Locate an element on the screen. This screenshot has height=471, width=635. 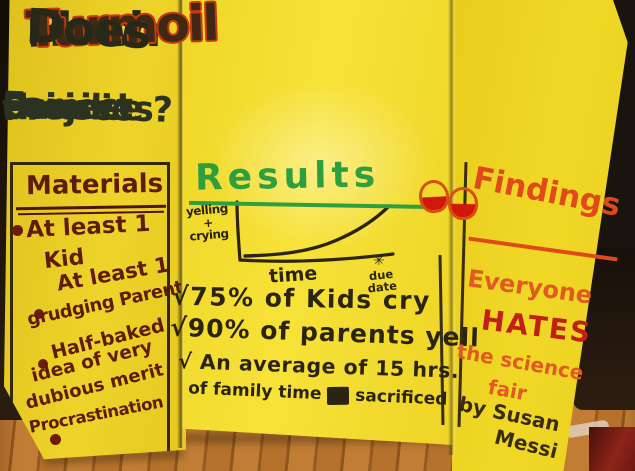
materials-heading: Materials is located at coordinates (94, 185).